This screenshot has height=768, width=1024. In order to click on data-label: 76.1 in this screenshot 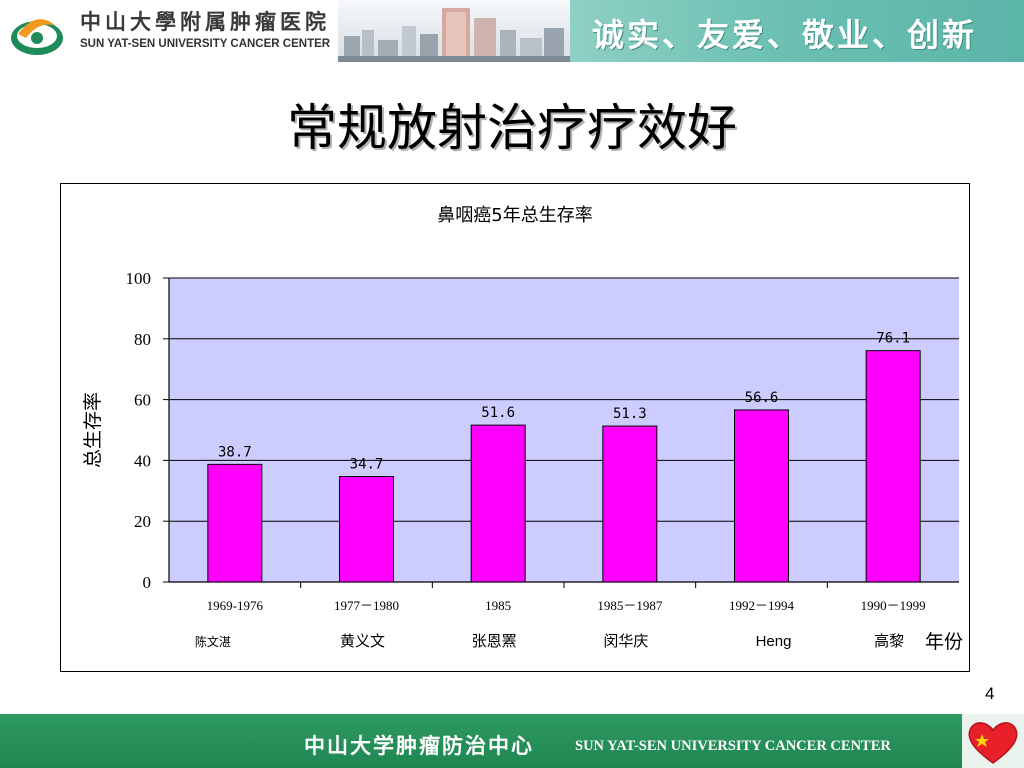, I will do `click(893, 339)`.